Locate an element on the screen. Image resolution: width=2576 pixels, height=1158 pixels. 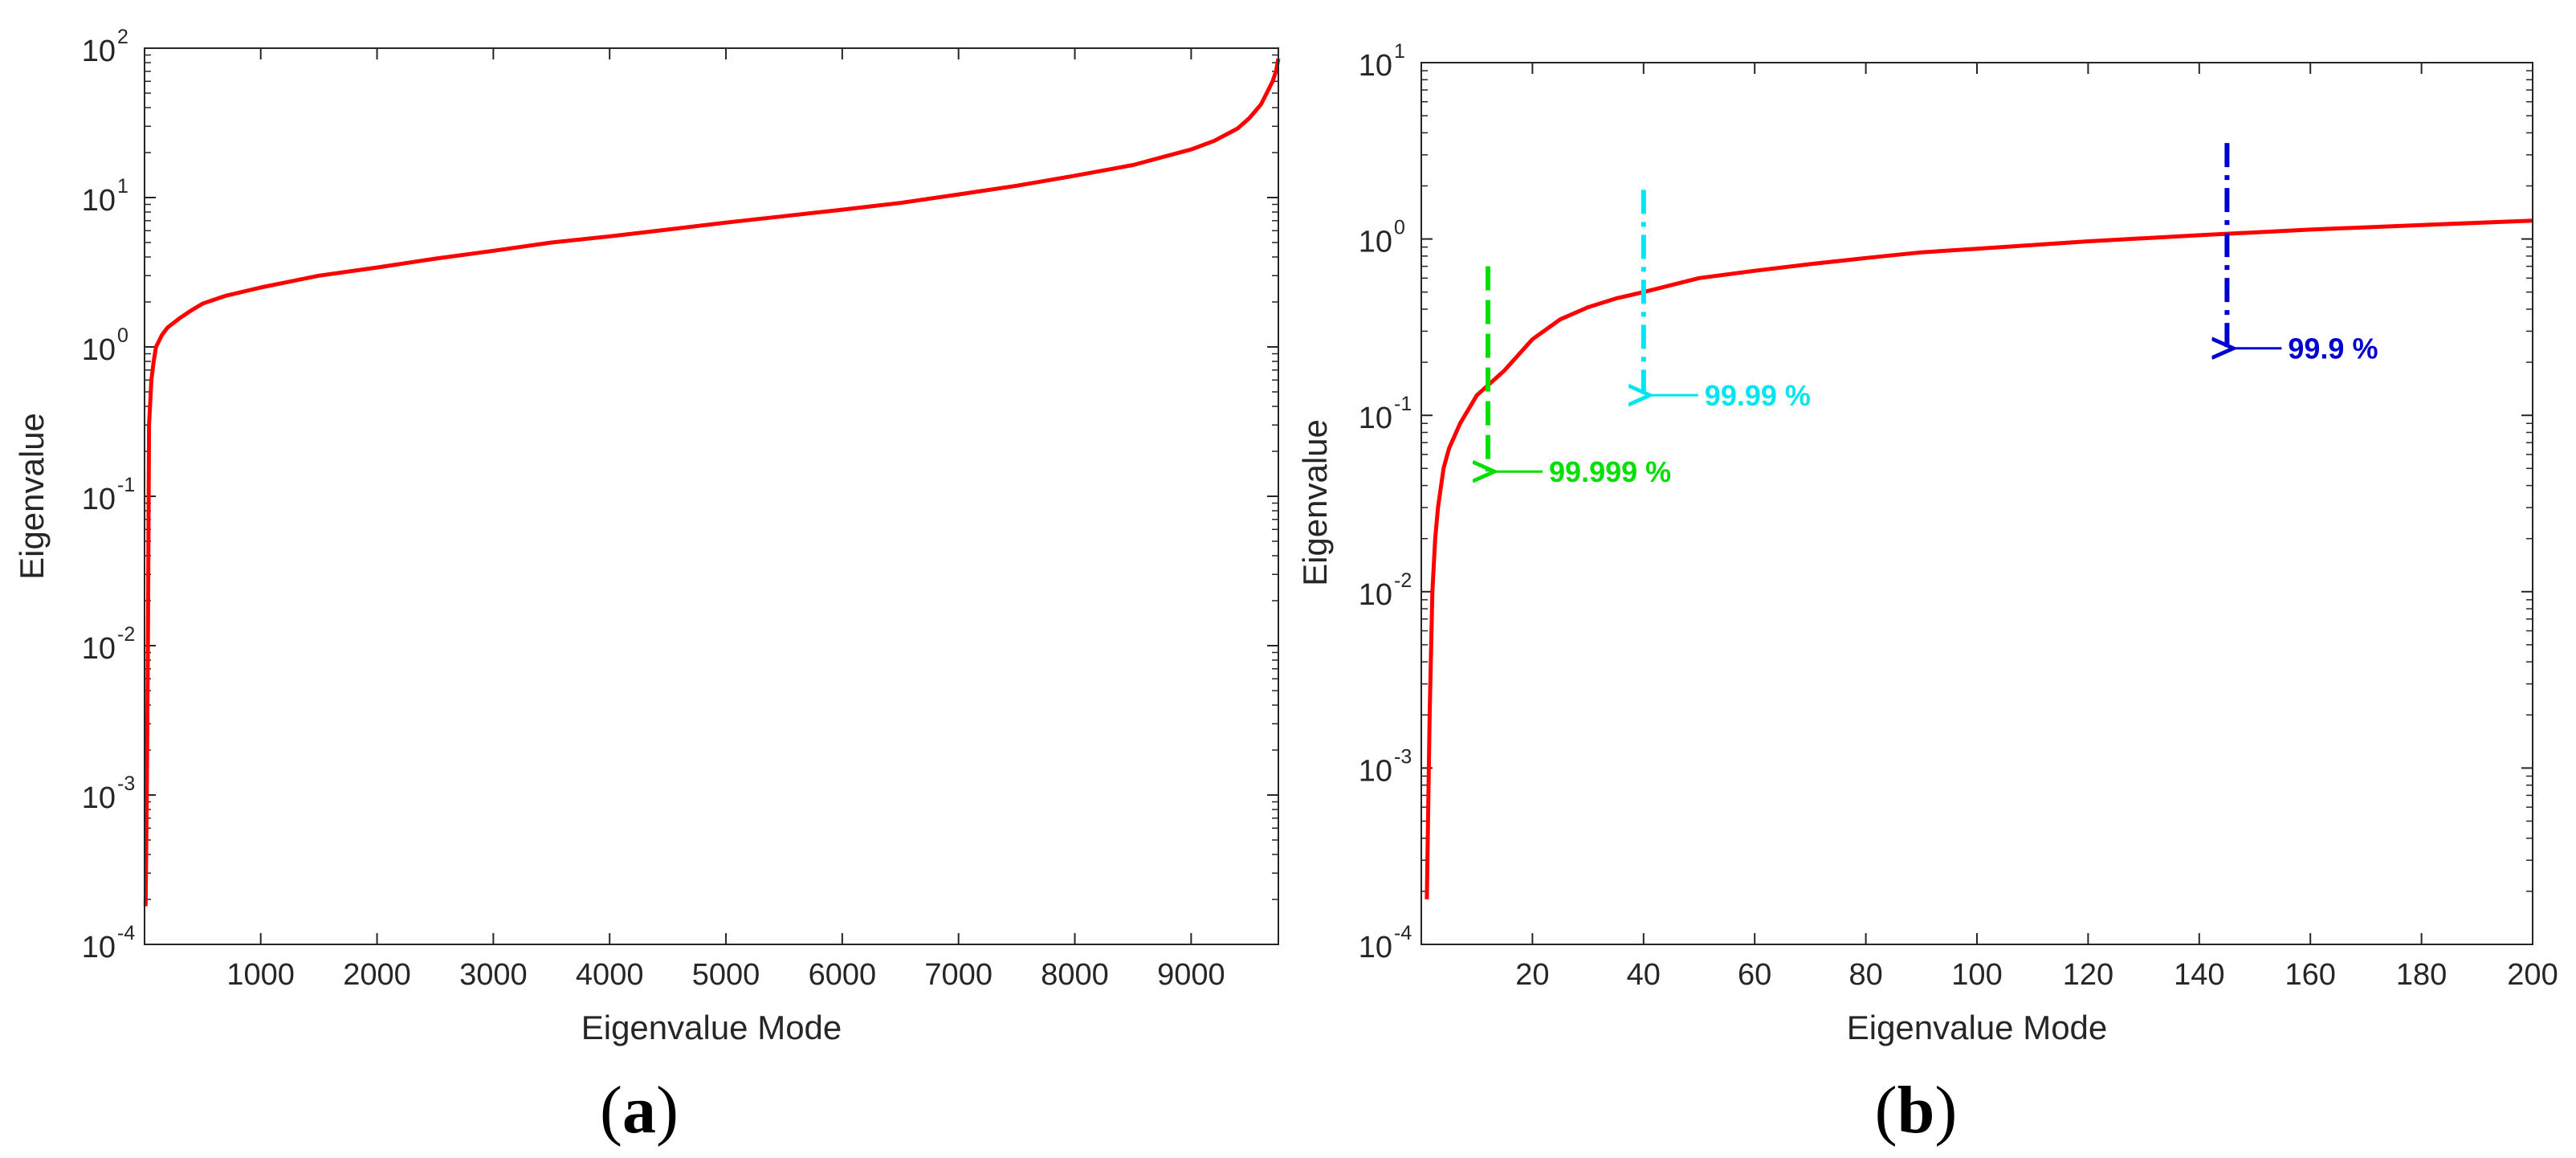
panel-a-caption: (a) is located at coordinates (639, 1110).